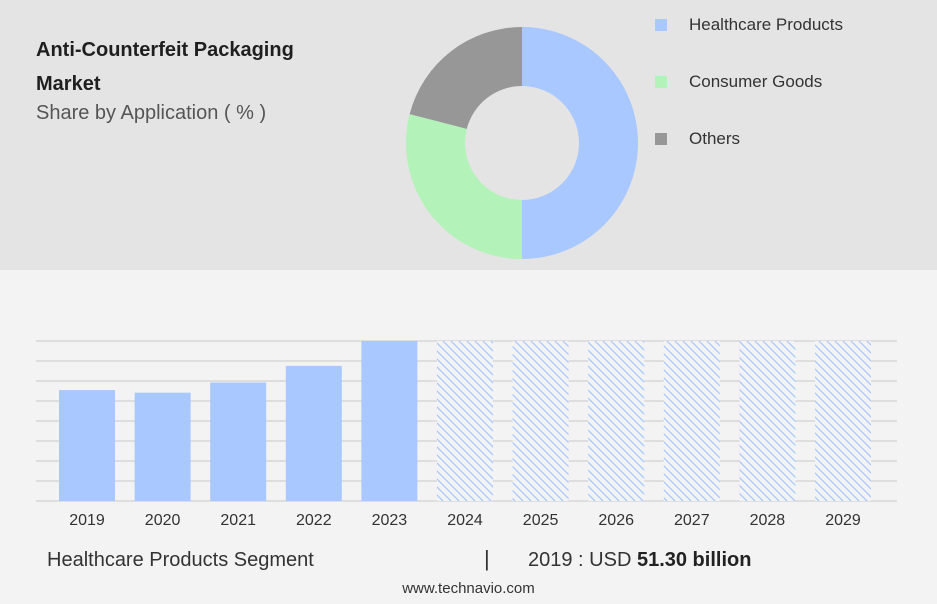  I want to click on x-tick-label: 2020, so click(163, 520).